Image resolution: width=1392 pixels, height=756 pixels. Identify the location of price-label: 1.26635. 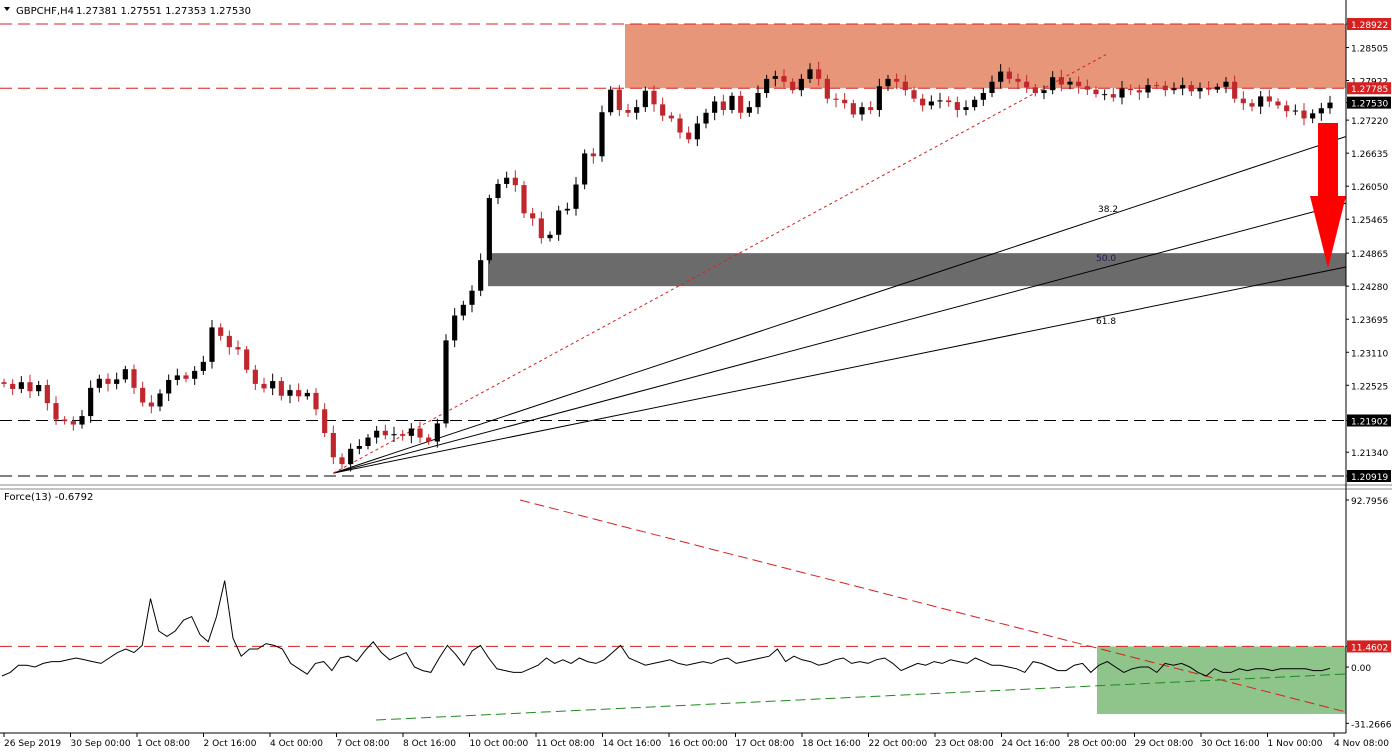
(1369, 155).